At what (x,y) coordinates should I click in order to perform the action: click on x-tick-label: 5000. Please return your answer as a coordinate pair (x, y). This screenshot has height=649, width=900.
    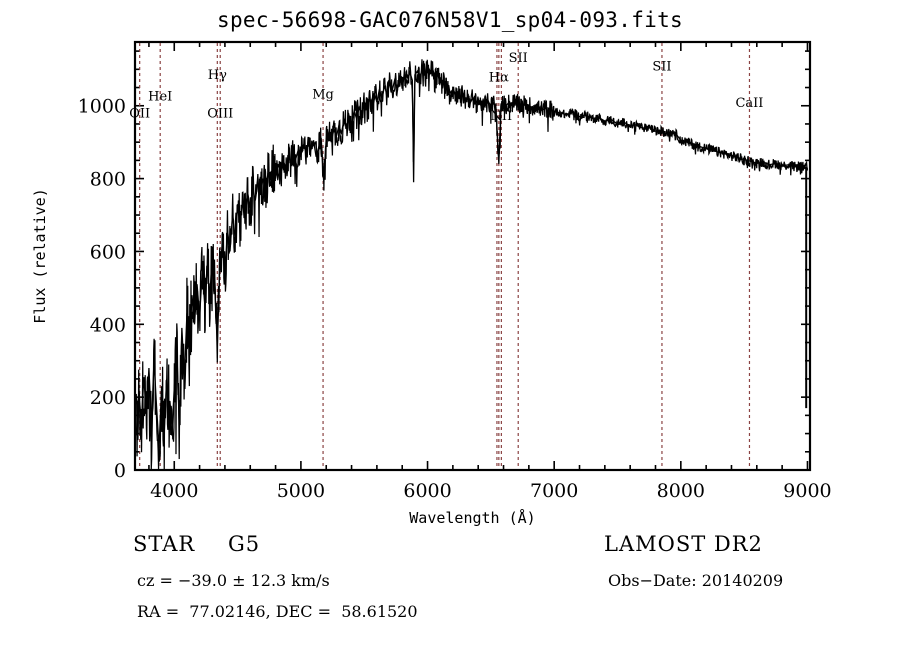
    Looking at the image, I should click on (301, 491).